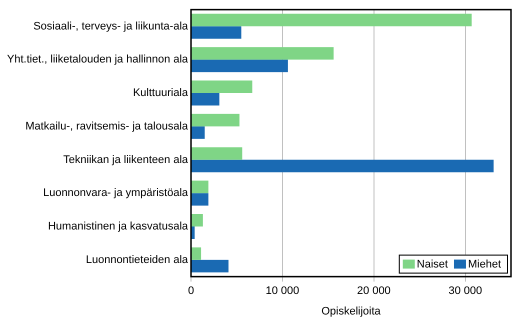  Describe the element at coordinates (374, 291) in the screenshot. I see `x-tick-label: 20 000` at that location.